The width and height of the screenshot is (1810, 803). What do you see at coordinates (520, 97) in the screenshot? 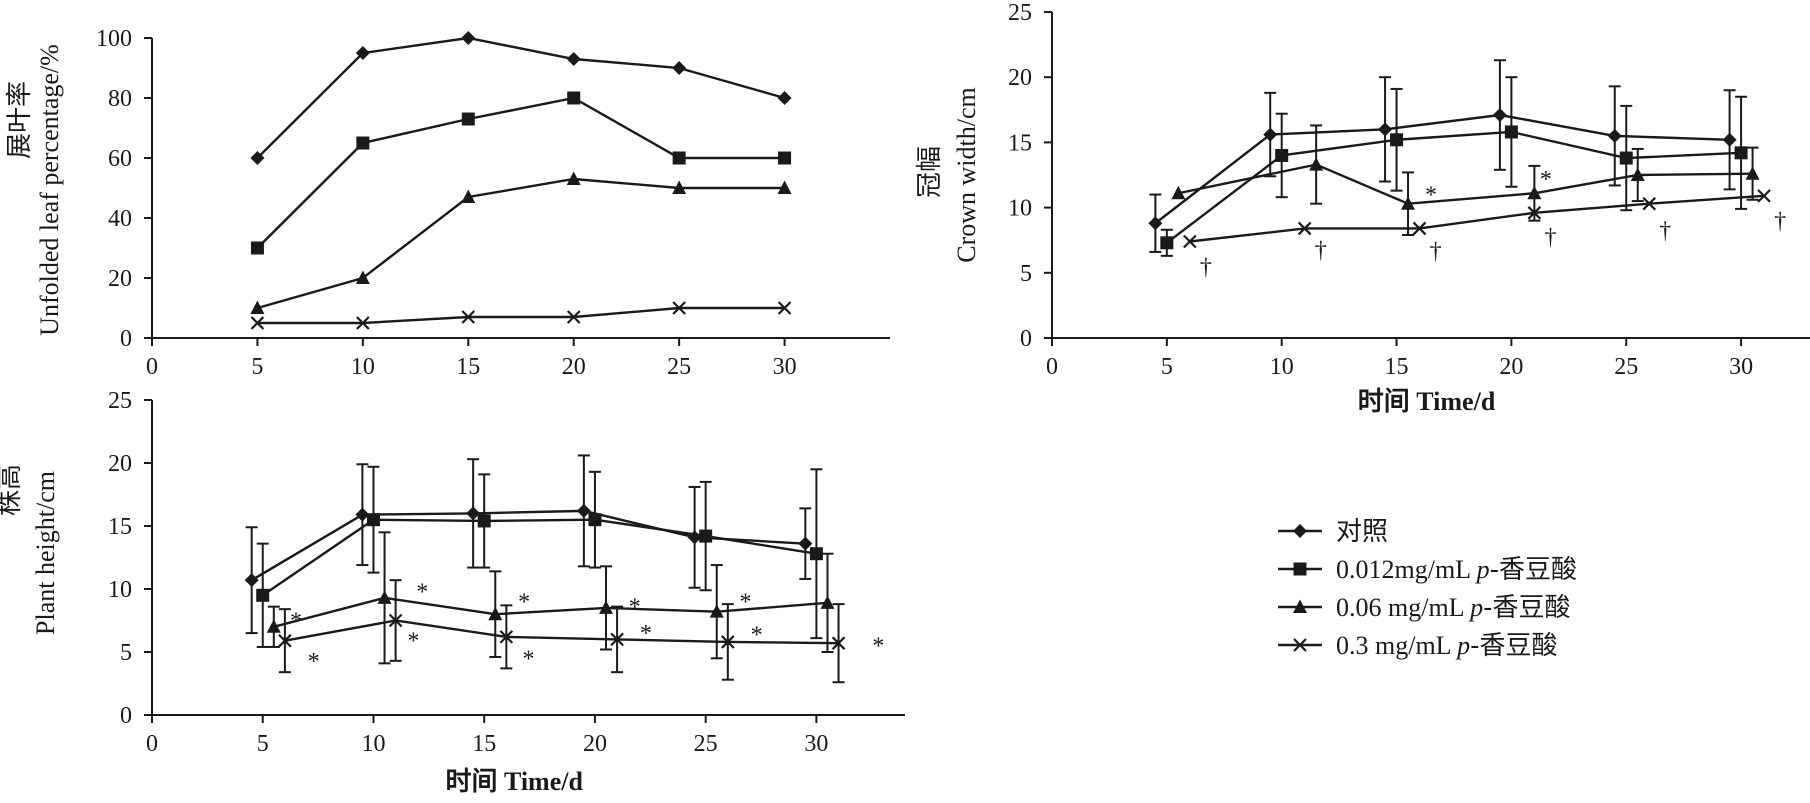
I see `series-line-diamond` at bounding box center [520, 97].